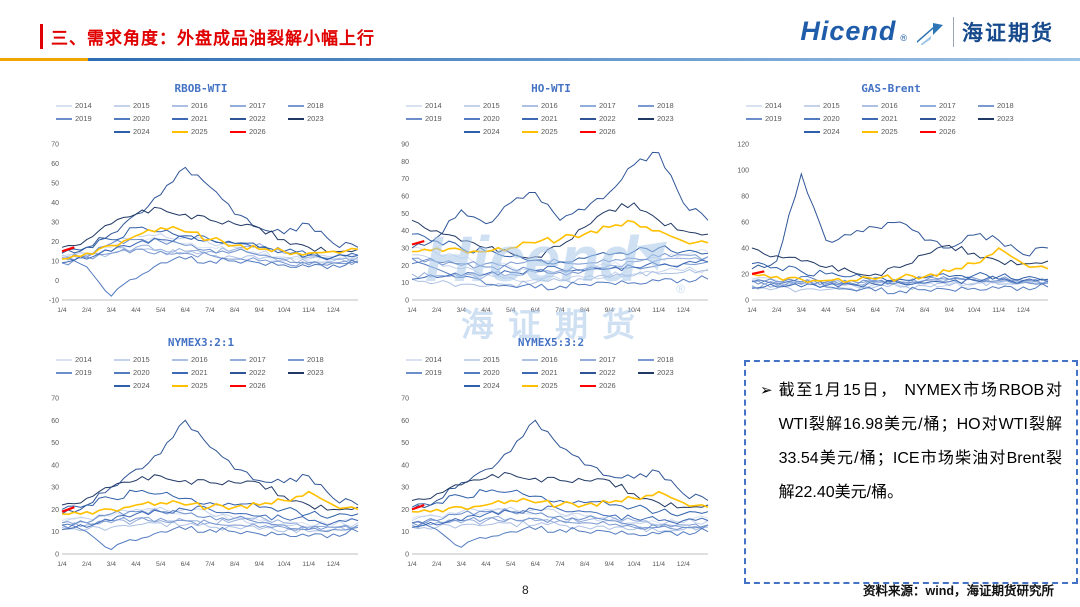  I want to click on legend-label: 2019, so click(433, 118).